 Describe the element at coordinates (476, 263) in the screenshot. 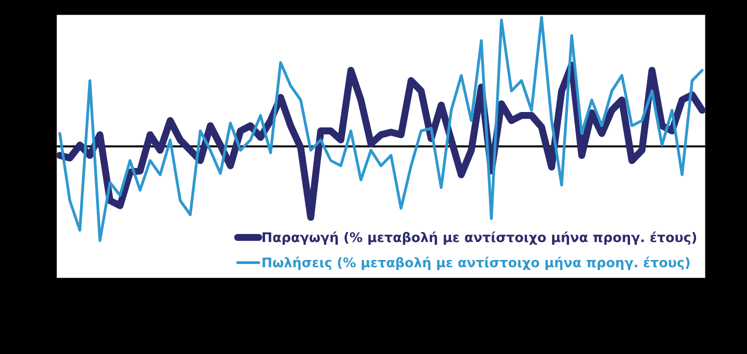

I see `legend-label: Πωλήσεις (% μεταβολή με αντίστοιχο μήνα προηγ. έτους)` at that location.